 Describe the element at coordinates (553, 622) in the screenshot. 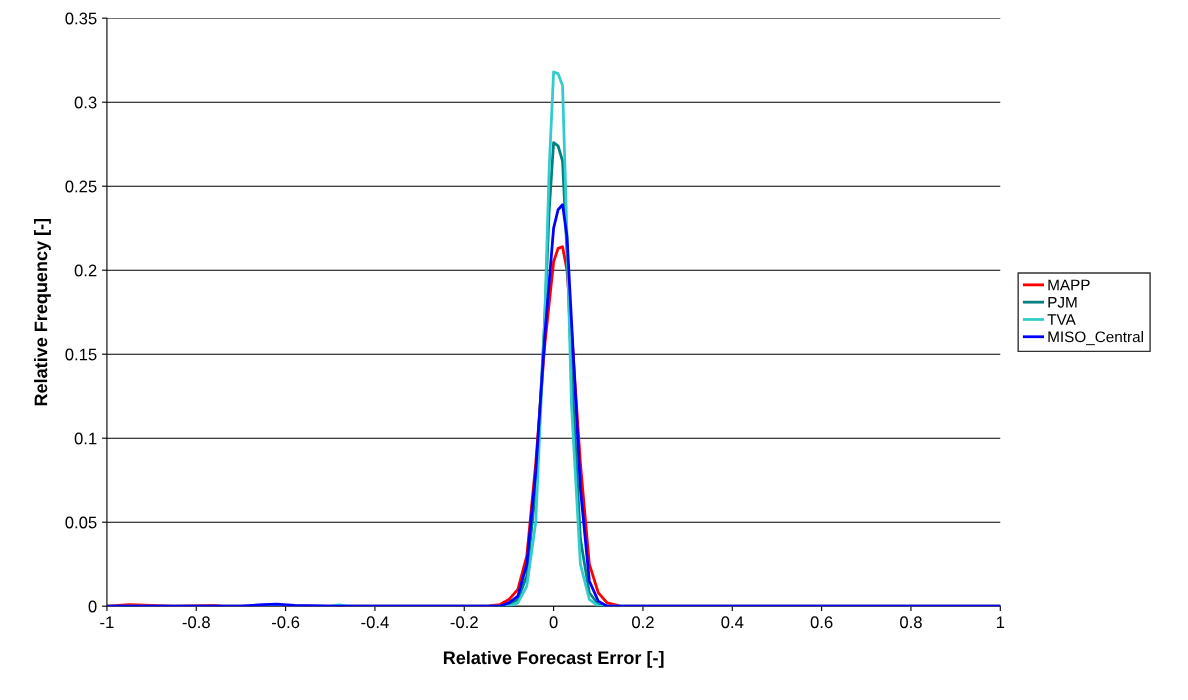

I see `x-tick-label: 0` at that location.